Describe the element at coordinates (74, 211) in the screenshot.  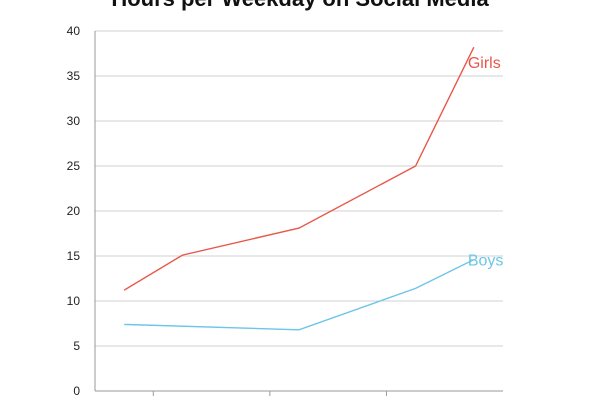
I see `y-tick-label: 20` at that location.